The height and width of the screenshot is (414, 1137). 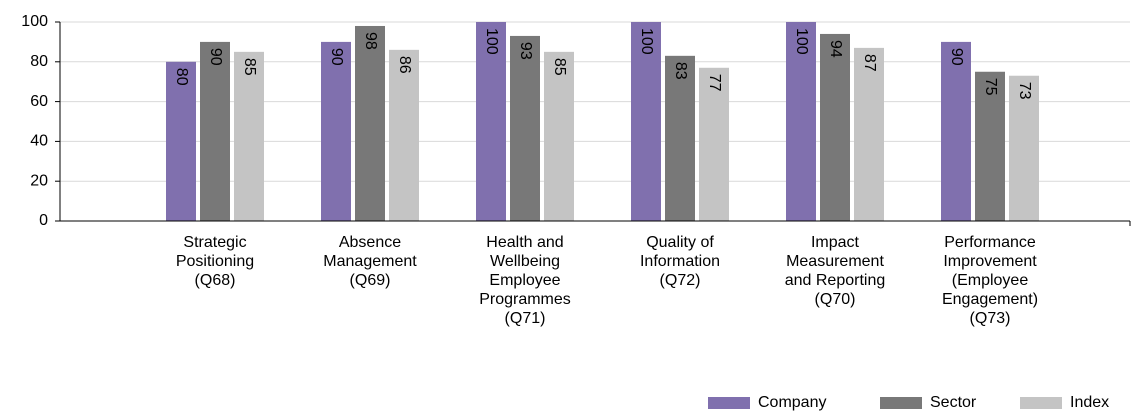 What do you see at coordinates (39, 180) in the screenshot?
I see `y-tick-label: 20` at bounding box center [39, 180].